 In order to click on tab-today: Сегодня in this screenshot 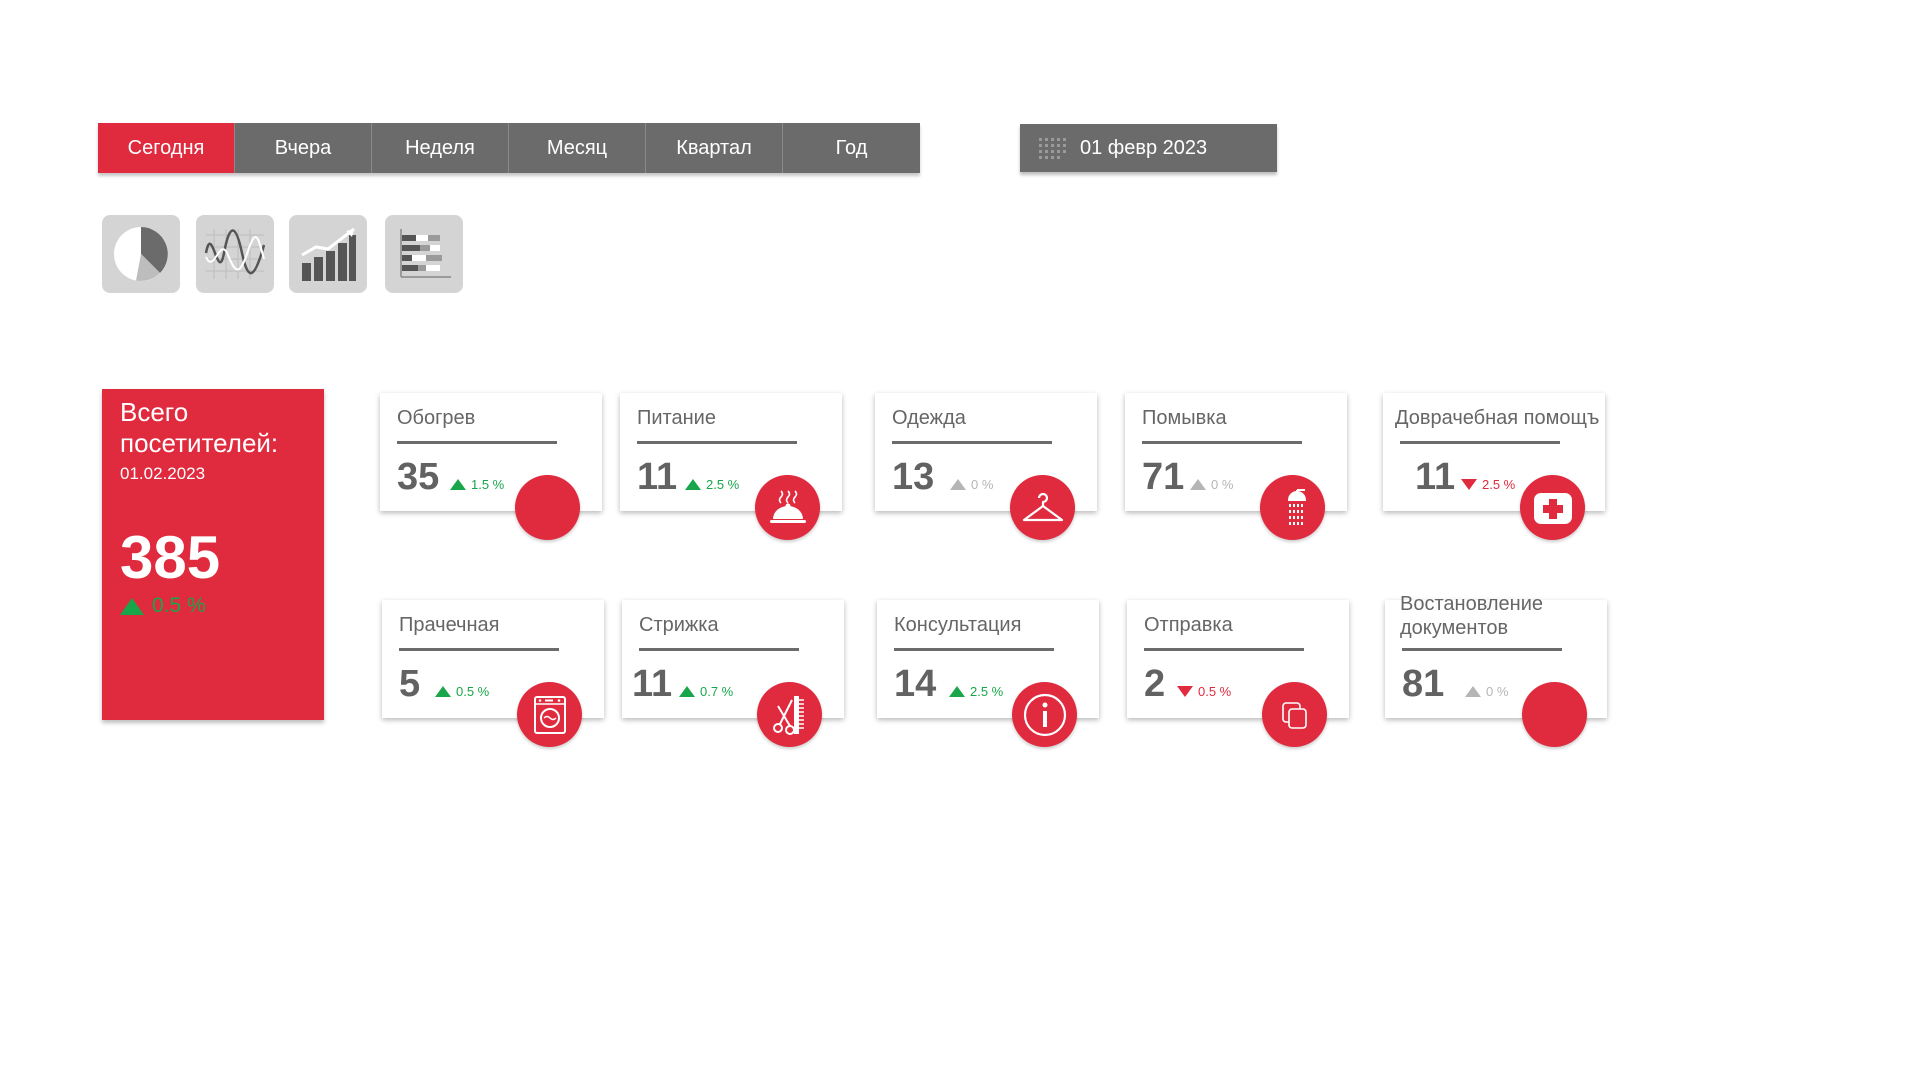, I will do `click(166, 148)`.